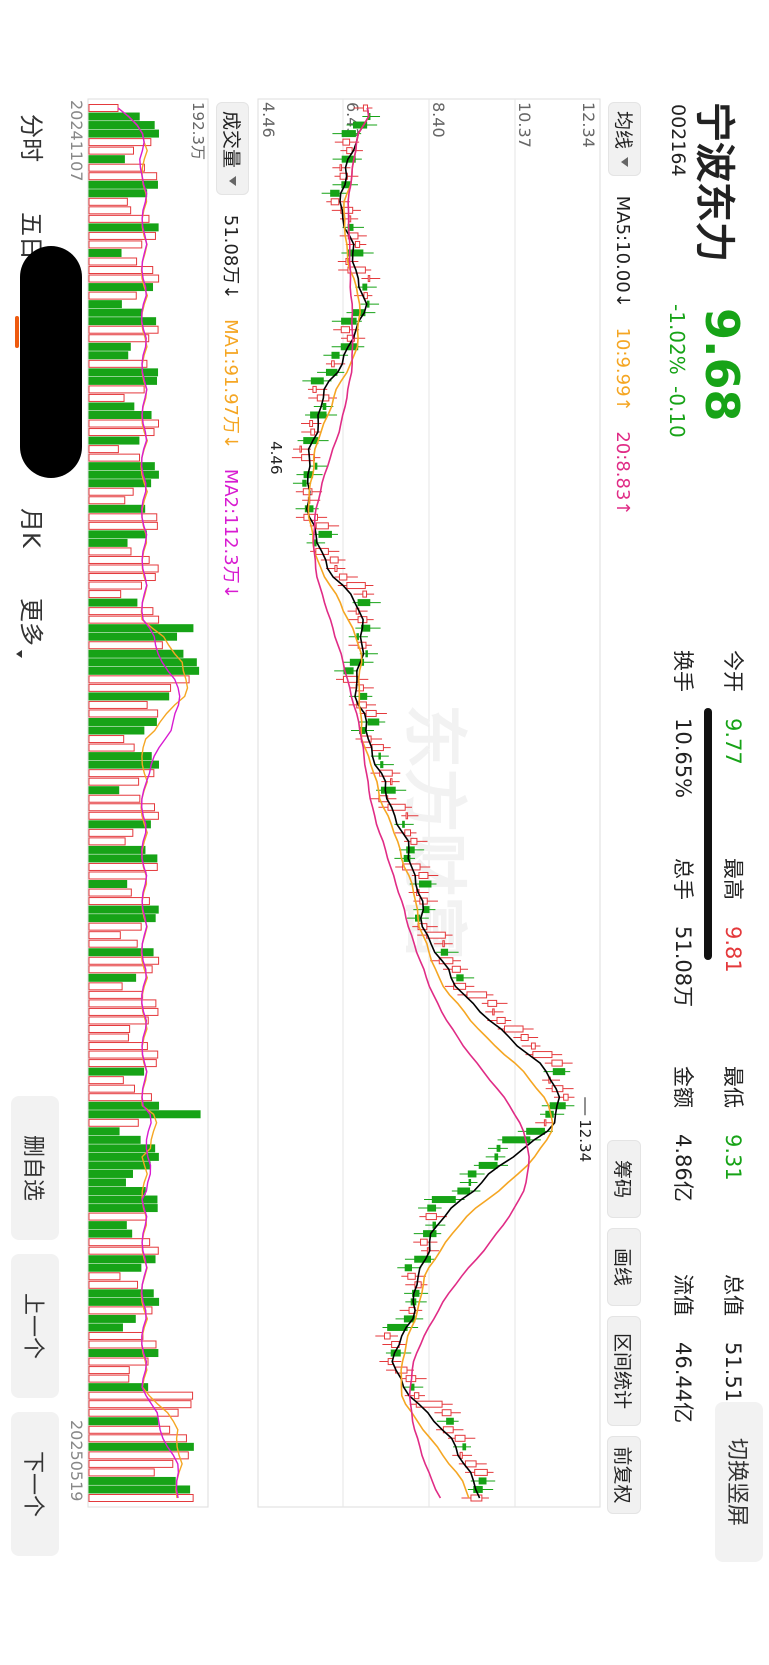 This screenshot has height=1665, width=769. I want to click on axis-label: 8.40, so click(438, 120).